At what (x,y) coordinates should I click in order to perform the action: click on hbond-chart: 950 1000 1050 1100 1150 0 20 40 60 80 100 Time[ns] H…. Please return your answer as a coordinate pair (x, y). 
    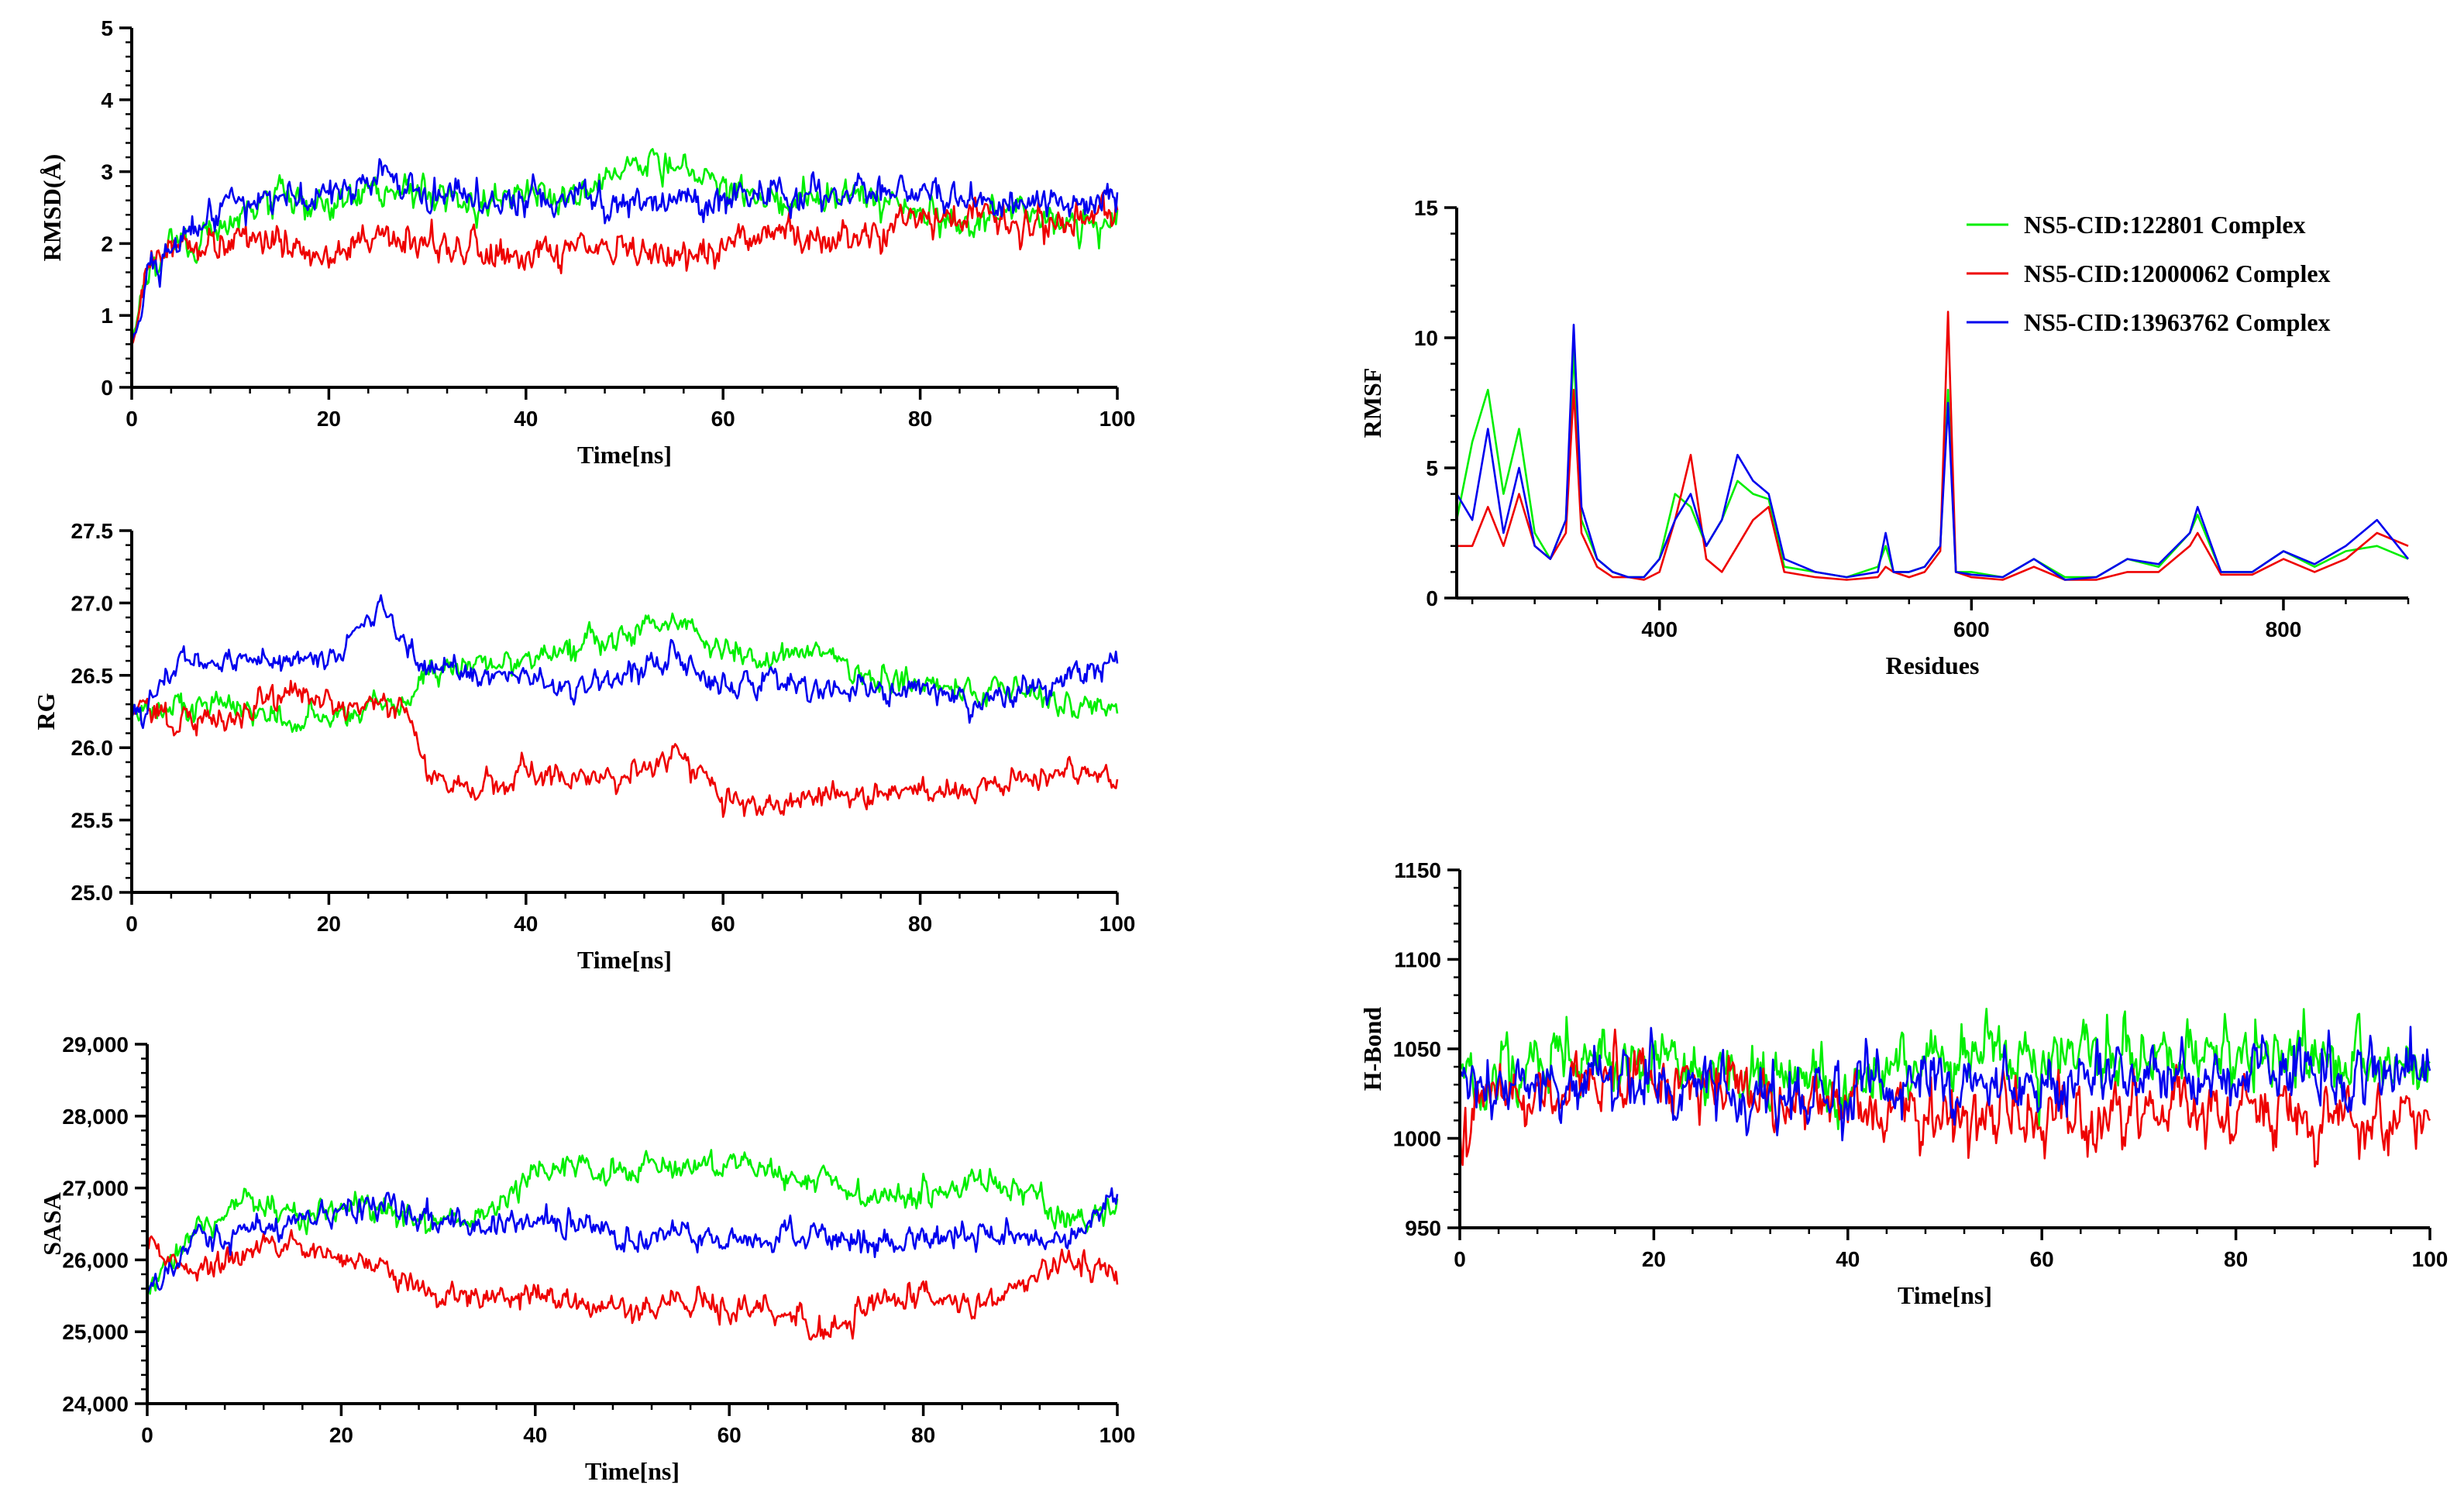
    Looking at the image, I should click on (1903, 1083).